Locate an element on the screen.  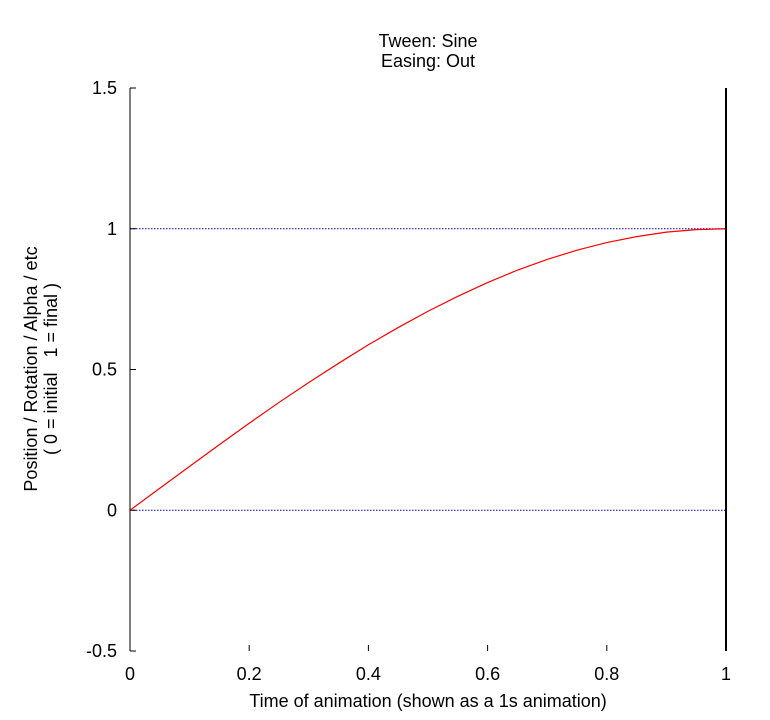
y-axis-label-secondary: ( 0 = initial 1 = final ) is located at coordinates (51, 369).